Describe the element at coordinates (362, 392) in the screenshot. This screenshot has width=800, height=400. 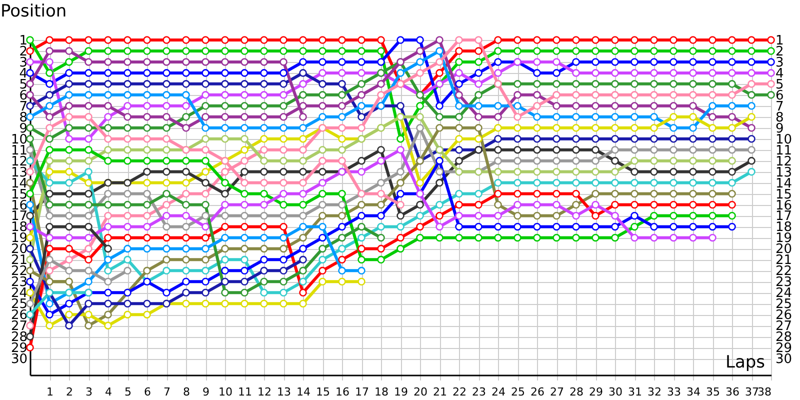
I see `x-tick-label: 17` at that location.